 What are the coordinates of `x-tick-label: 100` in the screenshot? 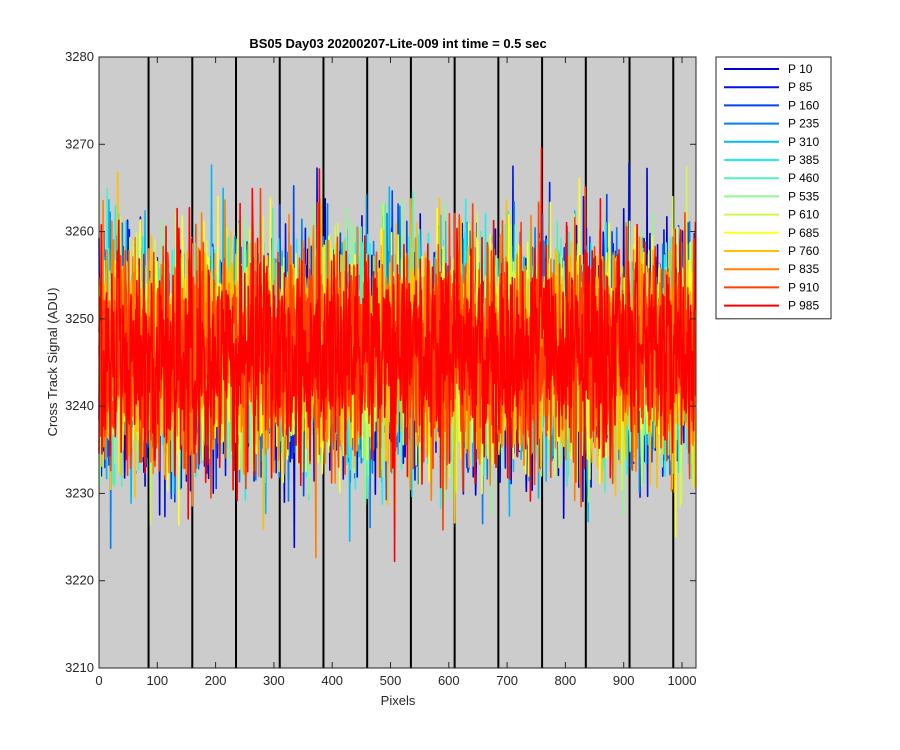 It's located at (157, 680).